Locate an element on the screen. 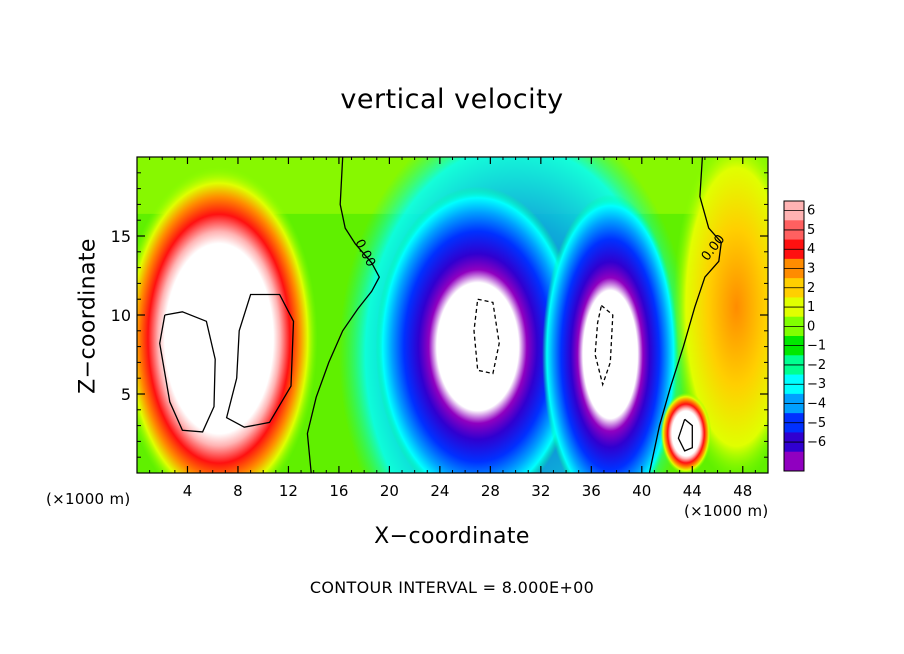 Image resolution: width=904 pixels, height=654 pixels. y-tick-label-10: 10 is located at coordinates (121, 315).